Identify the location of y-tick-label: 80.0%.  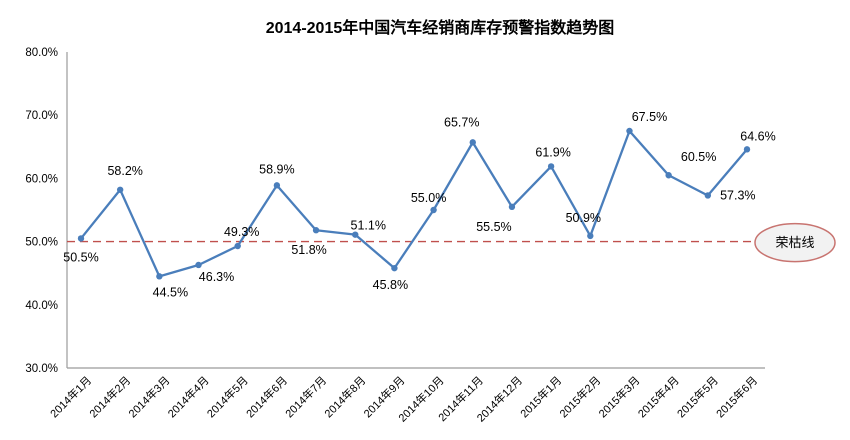
(41, 53).